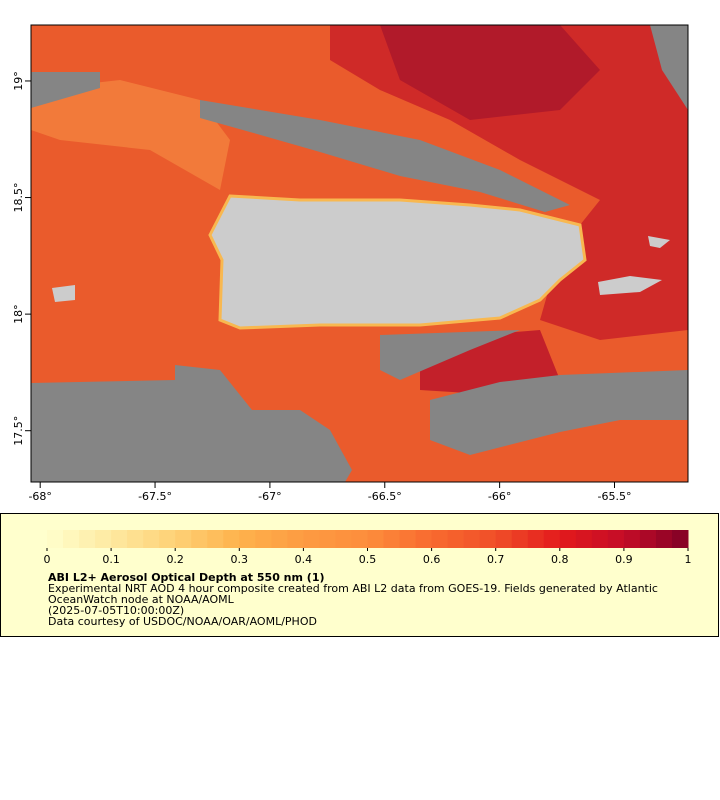 The height and width of the screenshot is (800, 720). What do you see at coordinates (116, 610) in the screenshot?
I see `legend-line: (2025-07-05T10:00:00Z)` at bounding box center [116, 610].